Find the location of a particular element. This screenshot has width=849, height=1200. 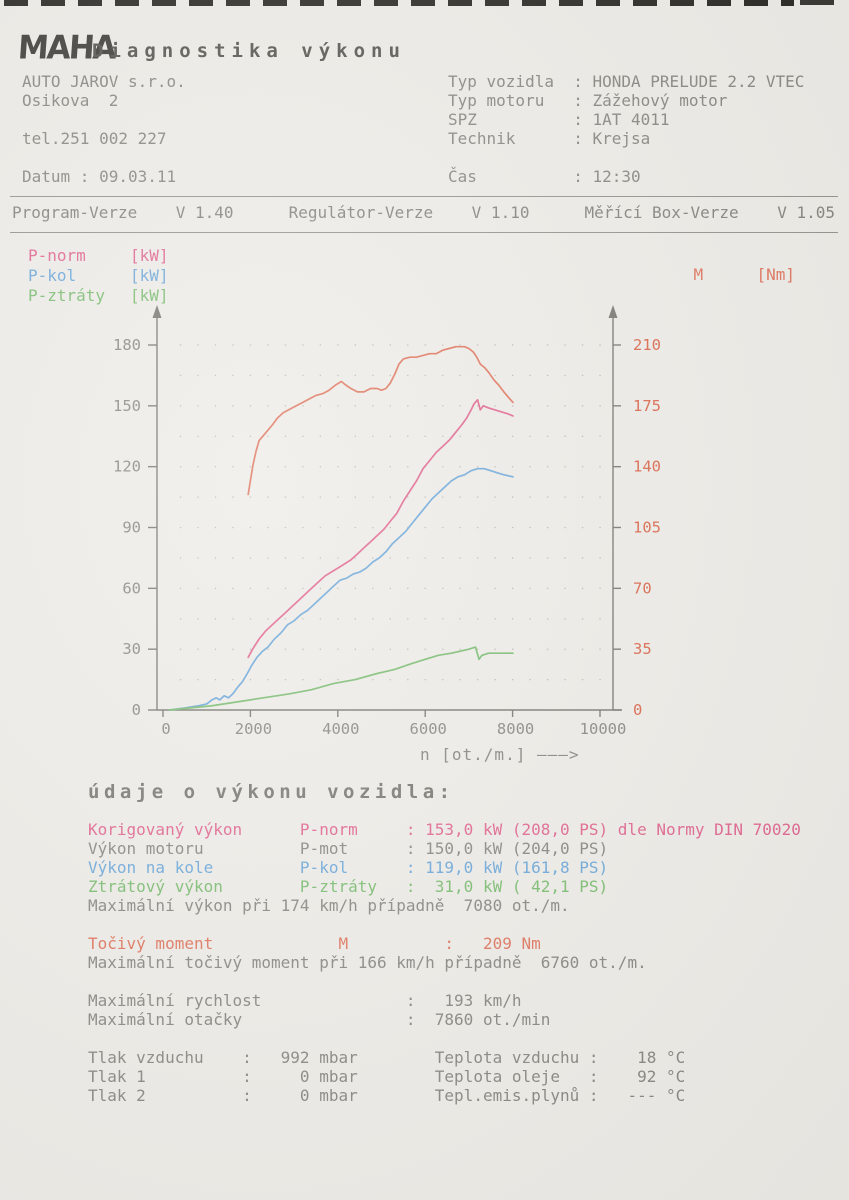

legend-series-label: P-norm is located at coordinates (57, 255).